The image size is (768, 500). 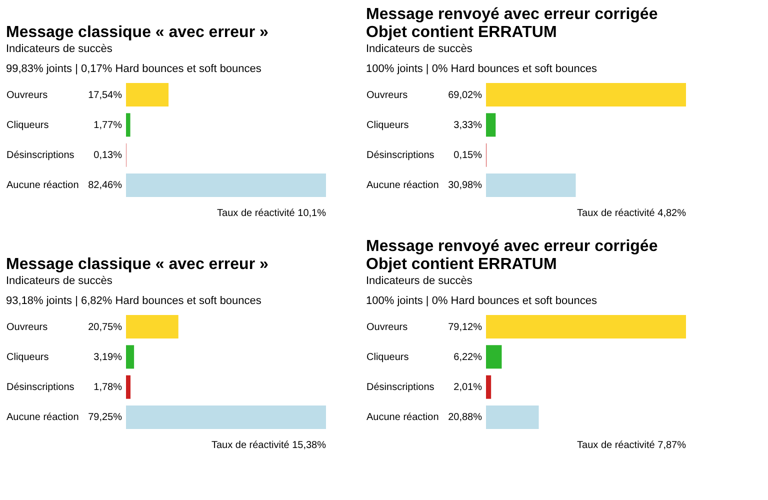 What do you see at coordinates (105, 95) in the screenshot?
I see `data-label: 17,54%` at bounding box center [105, 95].